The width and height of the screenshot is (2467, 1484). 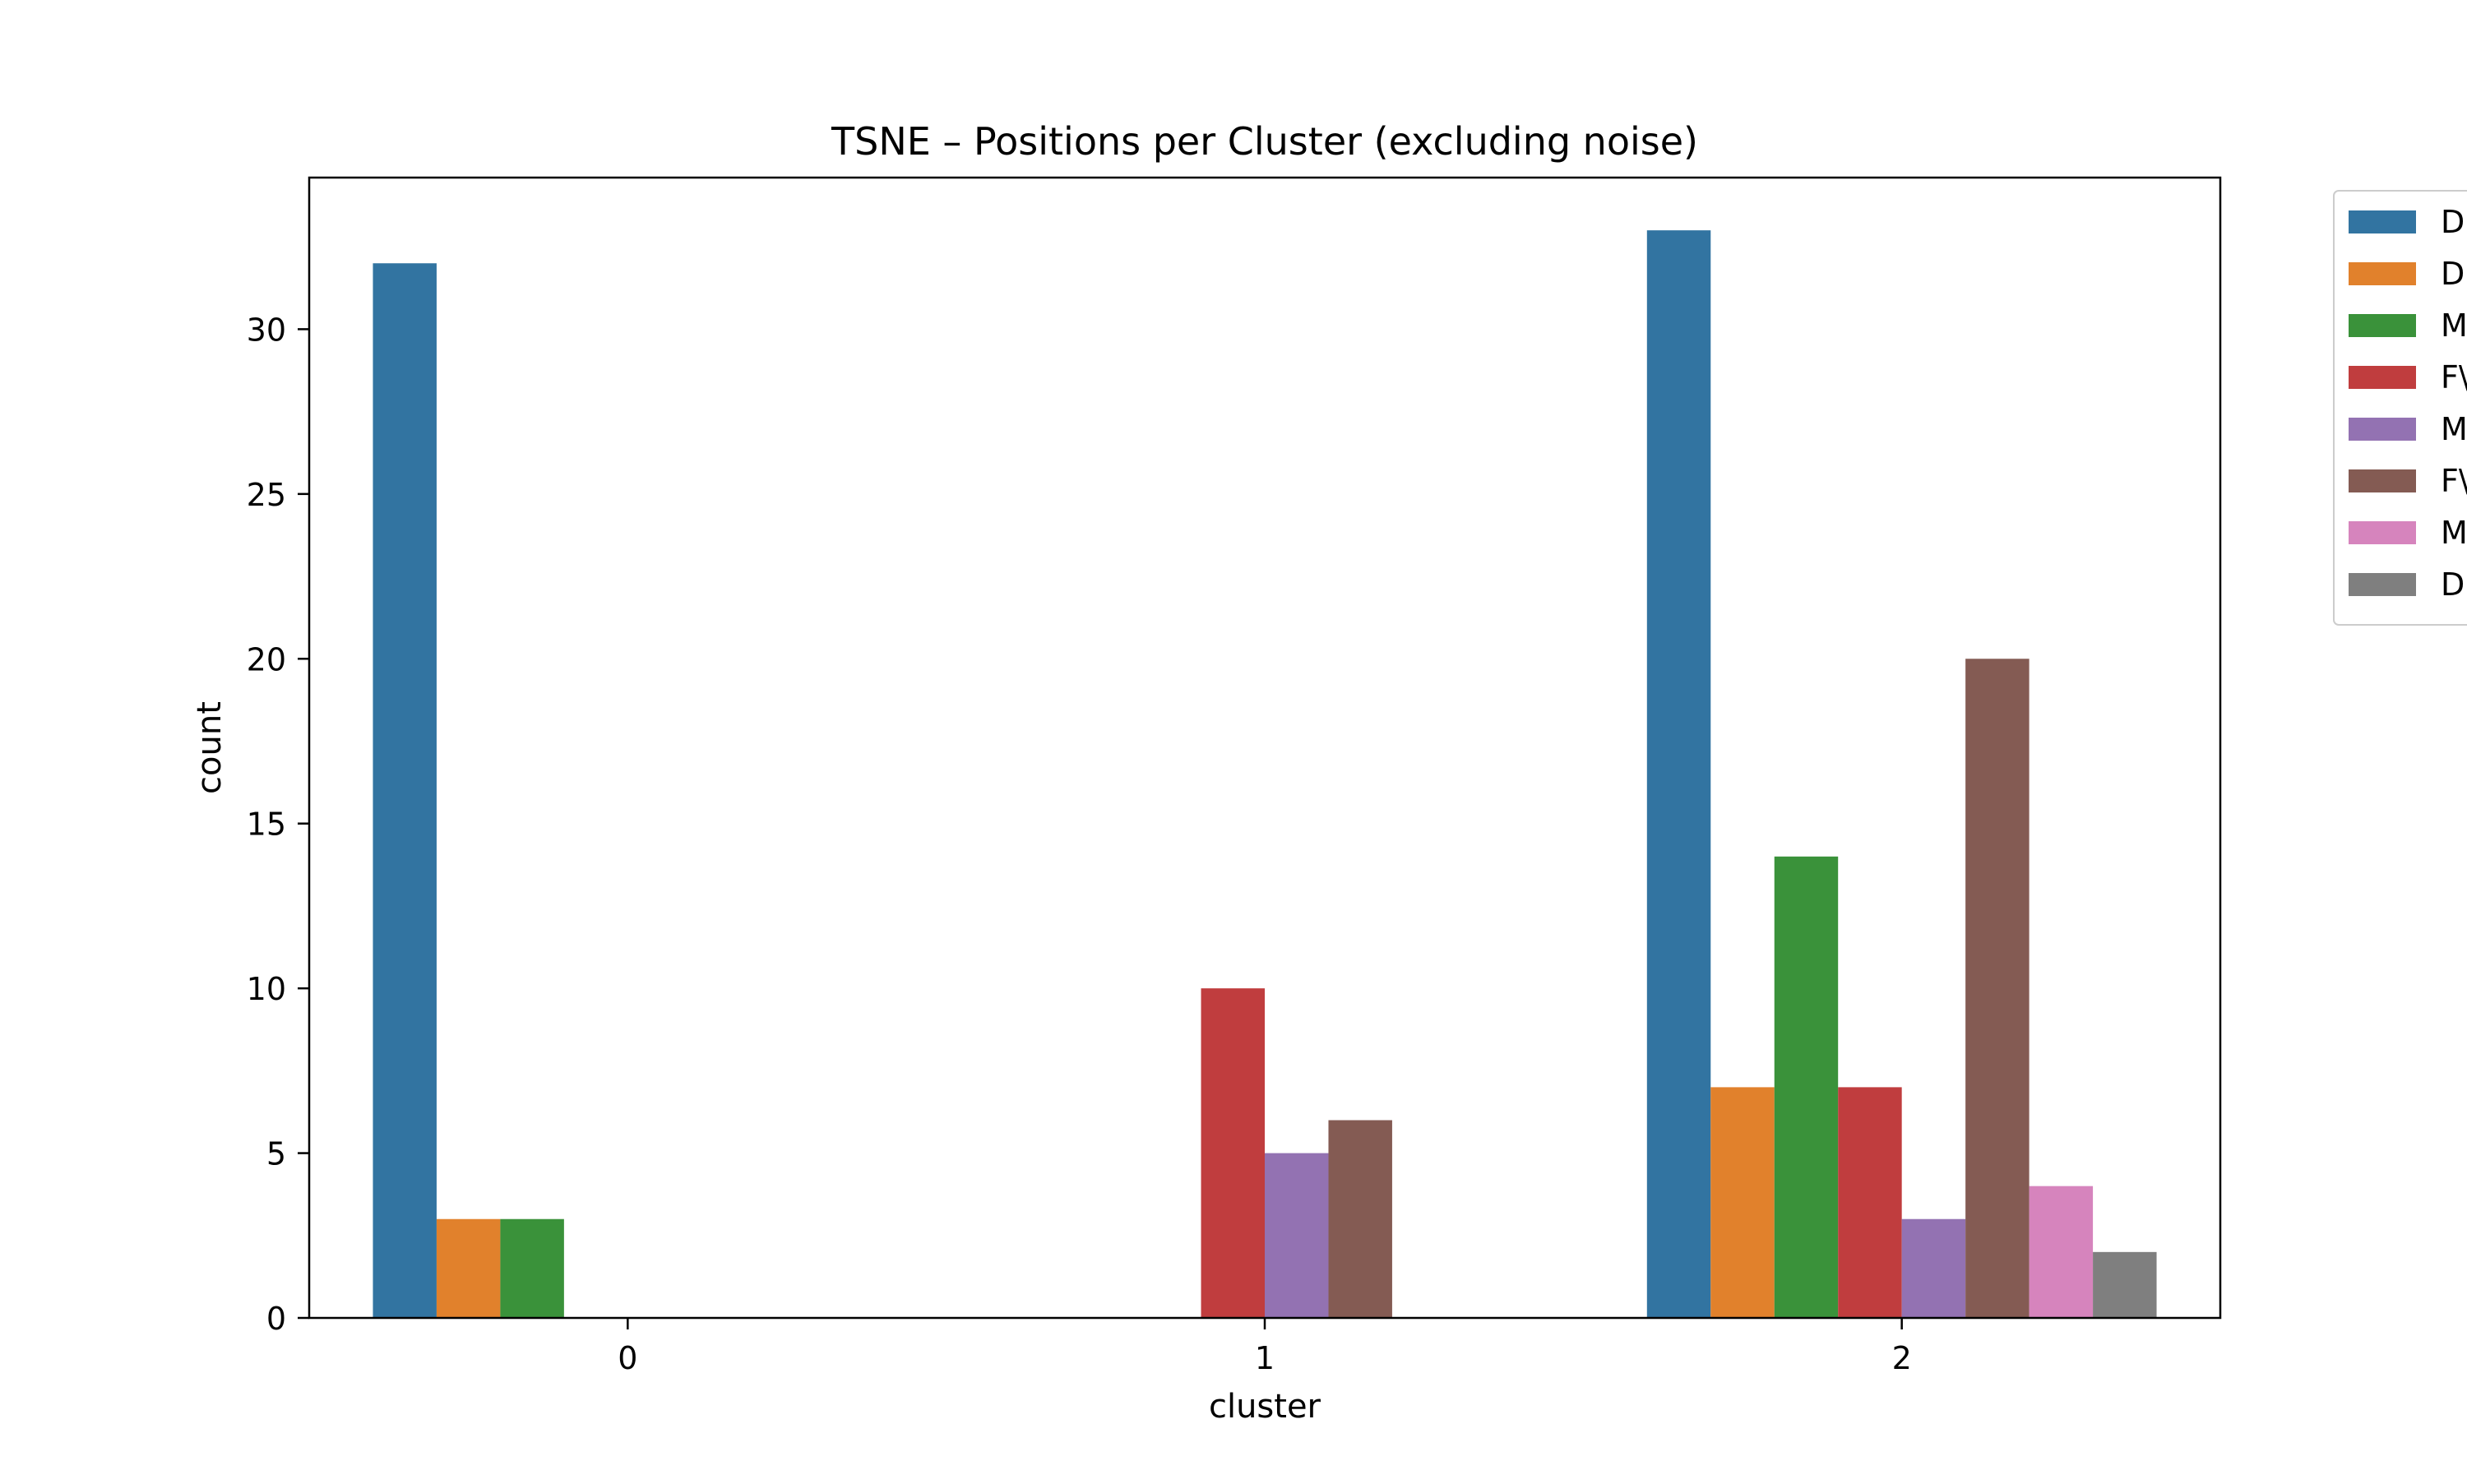 I want to click on y-tick-label: 30, so click(x=266, y=330).